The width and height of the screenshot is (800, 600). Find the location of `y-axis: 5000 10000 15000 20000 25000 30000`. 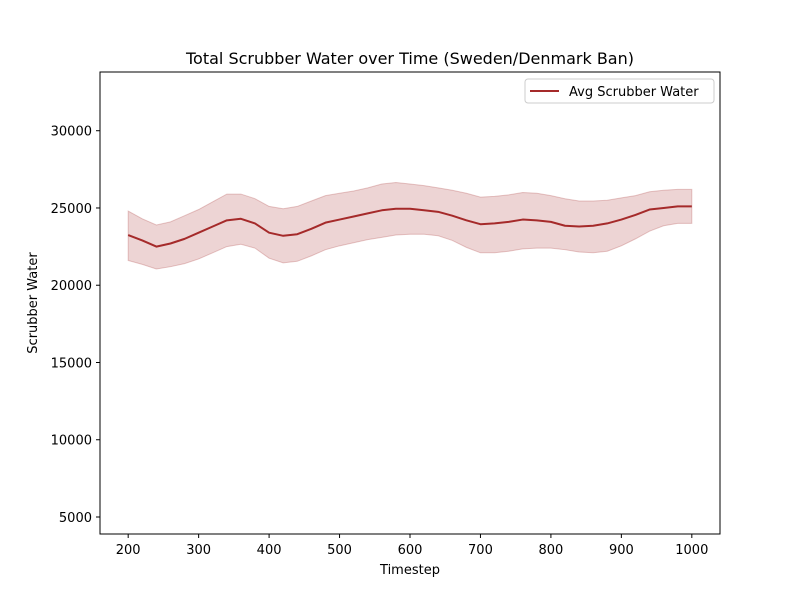

y-axis: 5000 10000 15000 20000 25000 30000 is located at coordinates (75, 325).